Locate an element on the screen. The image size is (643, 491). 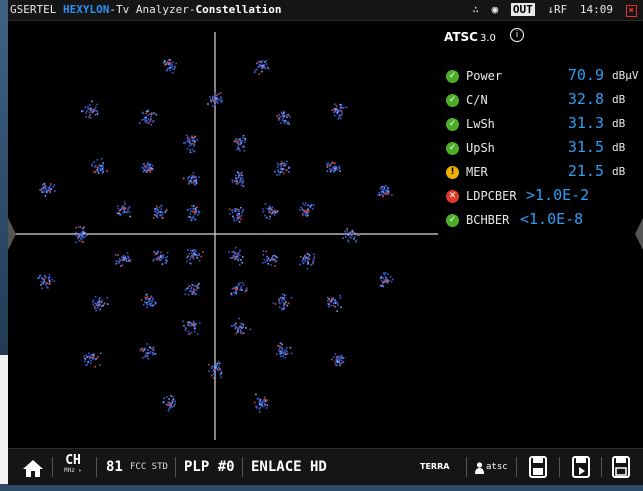
measurement-value: 32.8 is located at coordinates (585, 99).